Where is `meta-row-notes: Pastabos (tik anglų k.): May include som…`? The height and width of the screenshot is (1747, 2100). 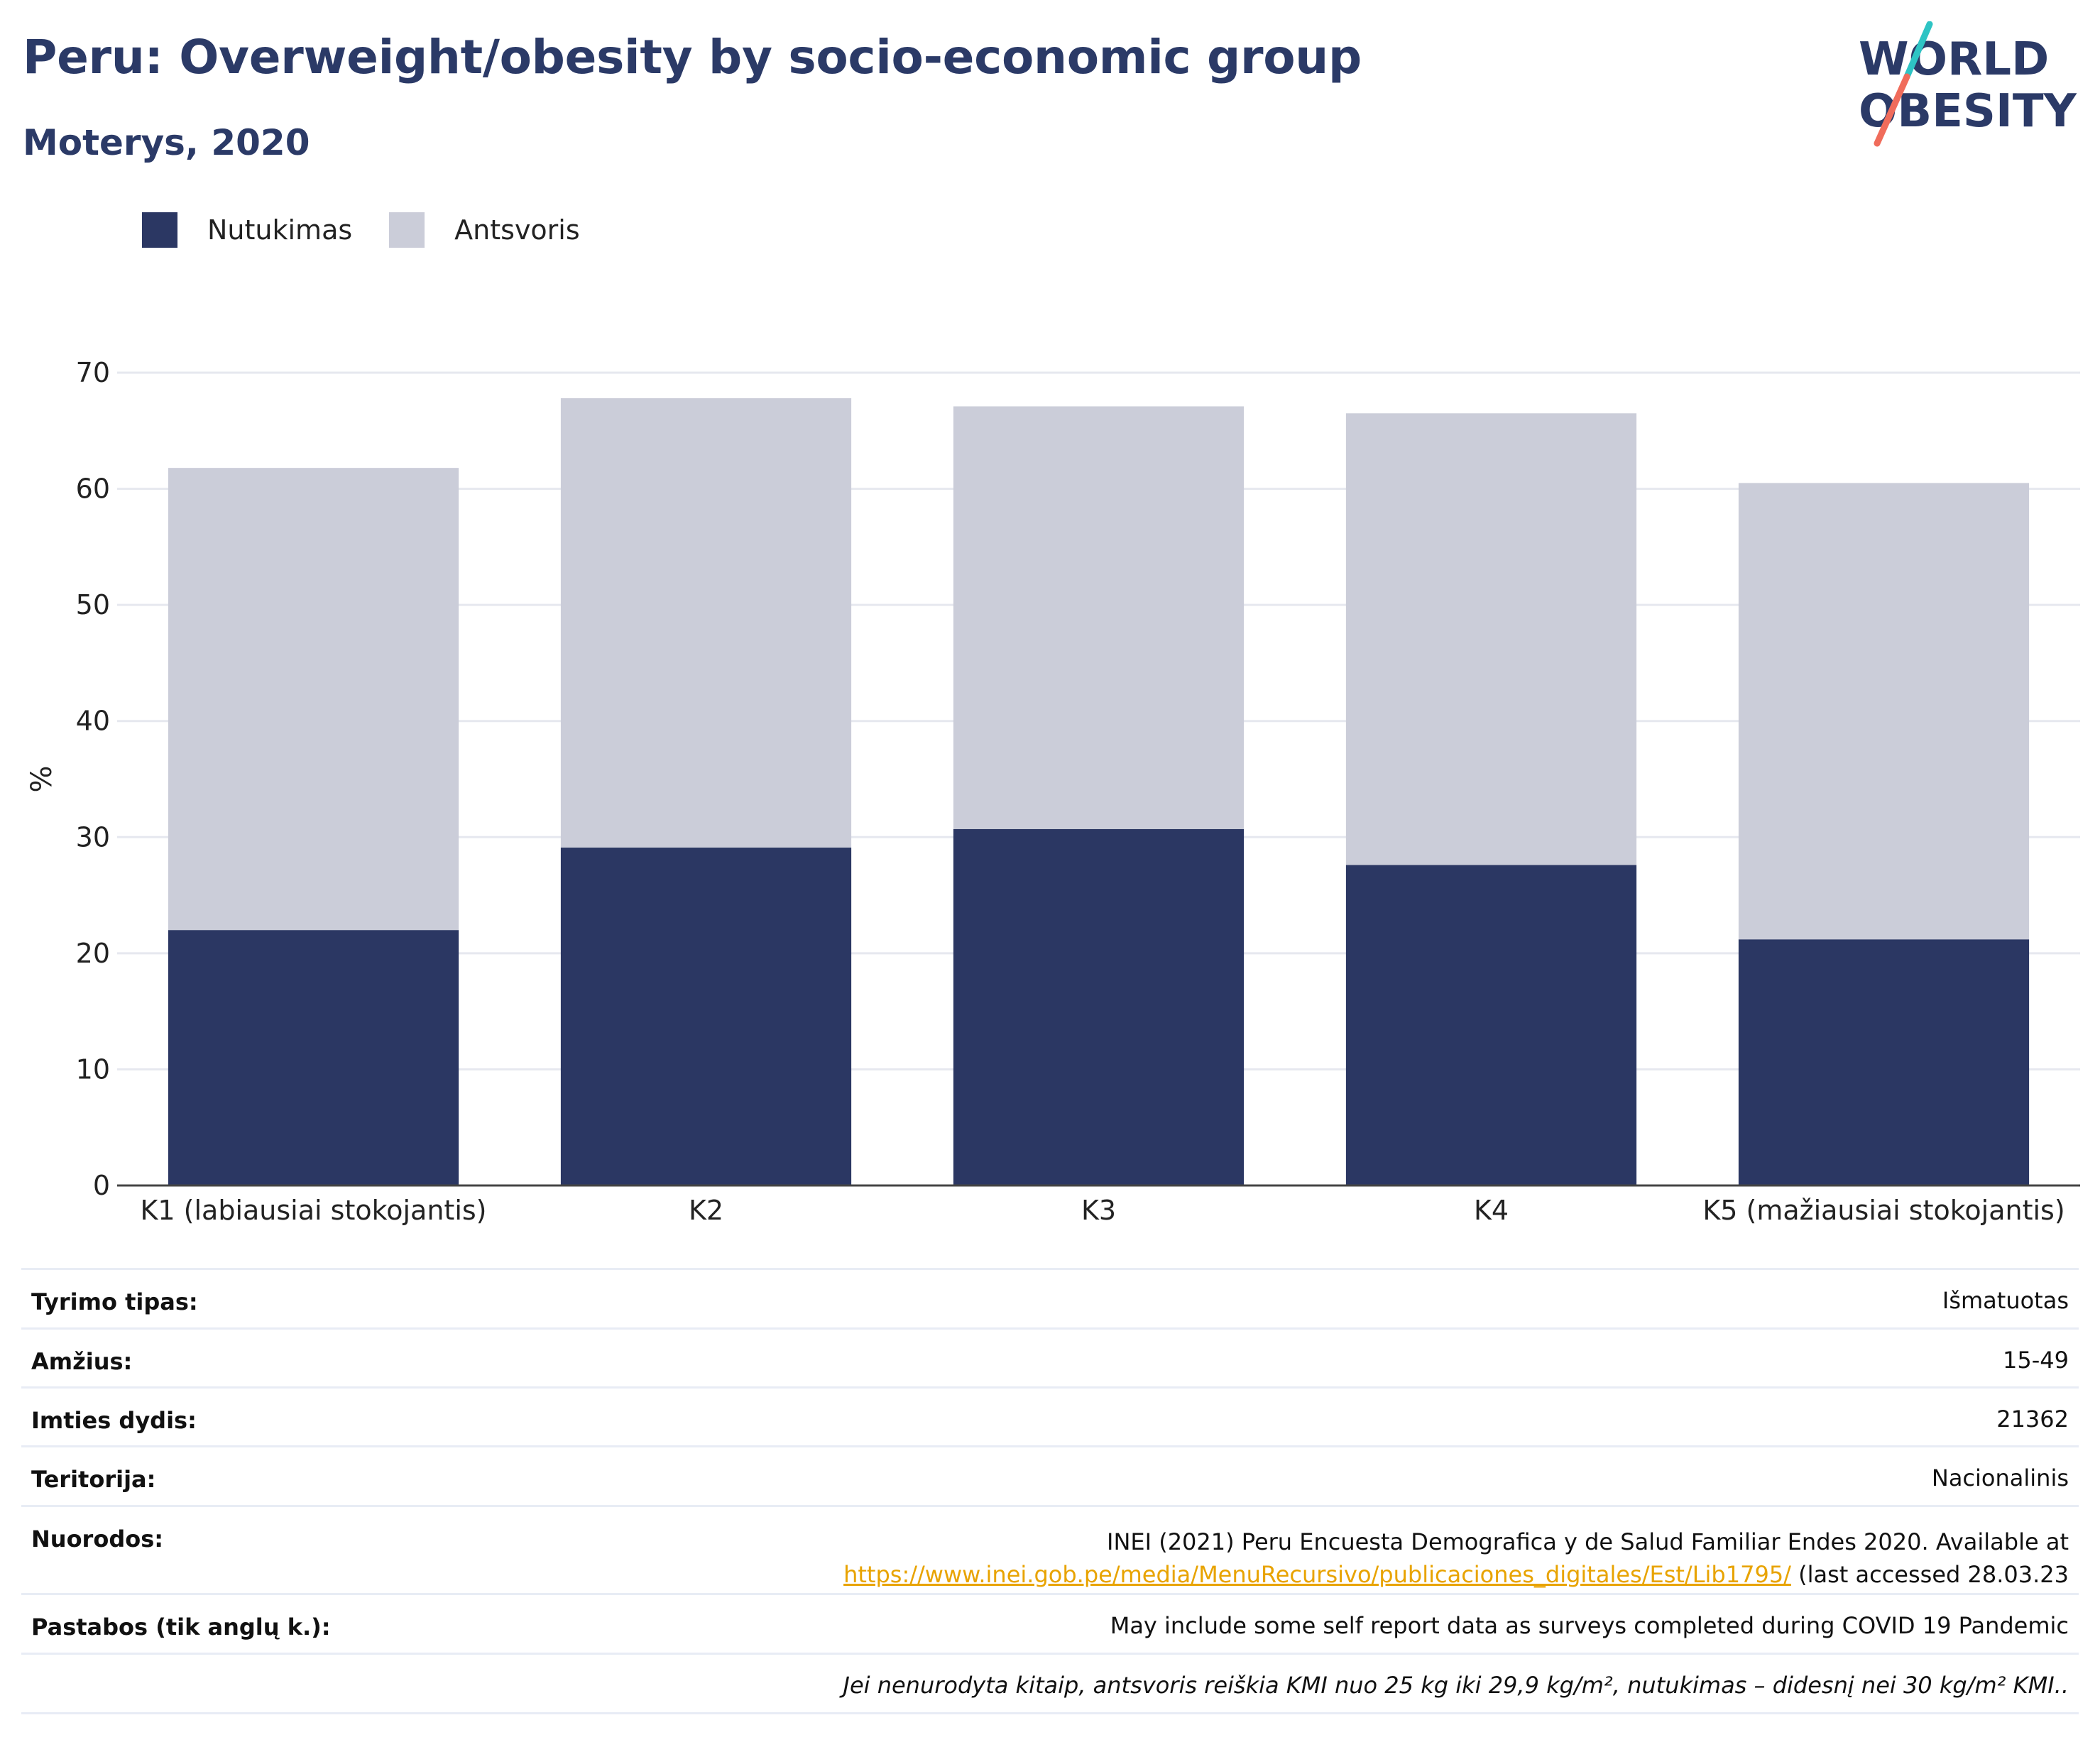 meta-row-notes: Pastabos (tik anglų k.): May include som… is located at coordinates (1050, 1623).